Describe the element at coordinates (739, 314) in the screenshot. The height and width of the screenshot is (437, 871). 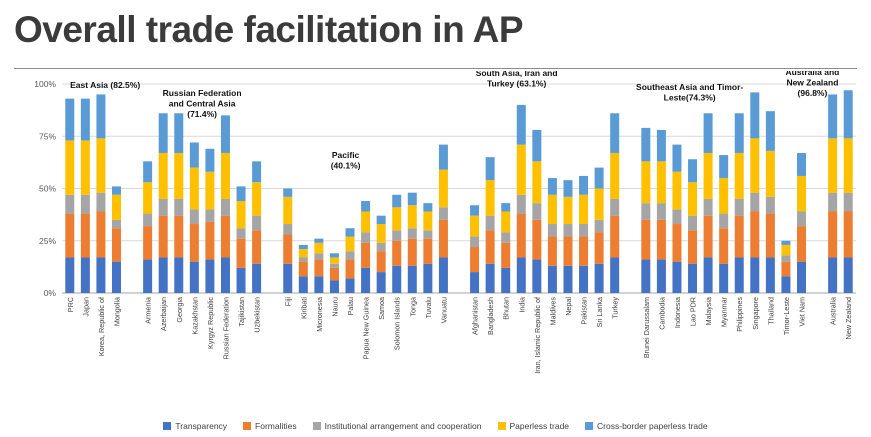
I see `x-axis-category-label: Philippines` at that location.